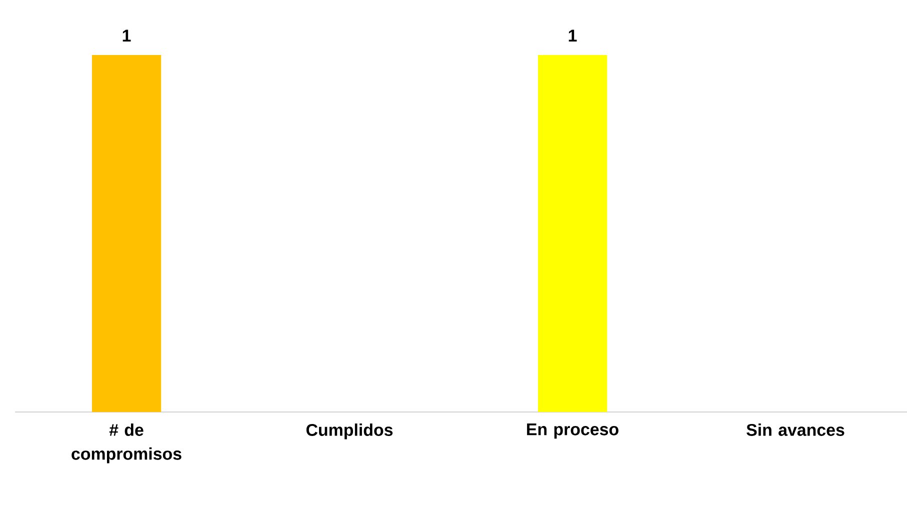 The height and width of the screenshot is (511, 907). Describe the element at coordinates (572, 431) in the screenshot. I see `x-tick-label: En proceso` at that location.